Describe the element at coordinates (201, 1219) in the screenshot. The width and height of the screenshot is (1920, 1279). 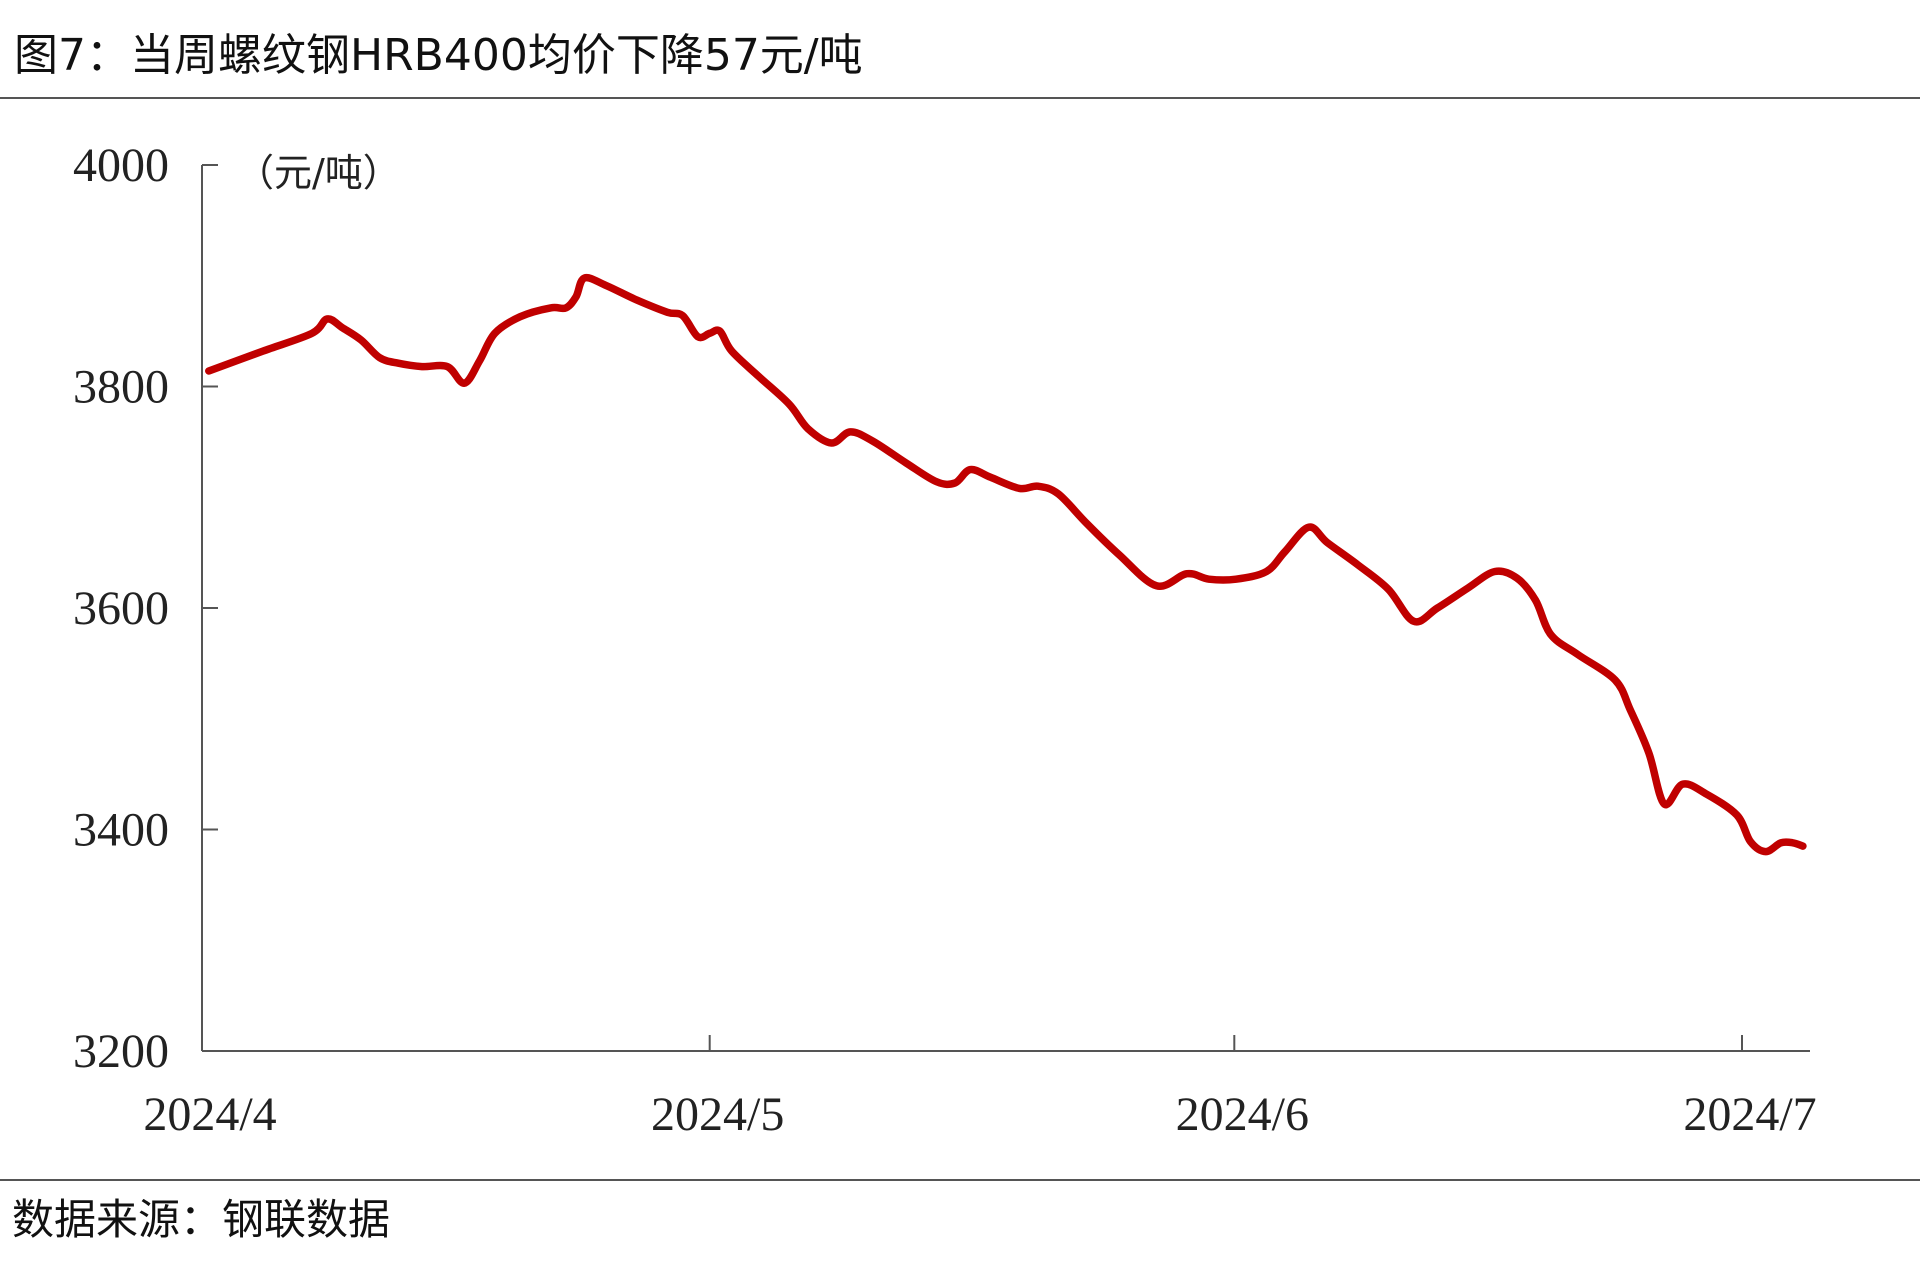
I see `source-note: 数据来源：钢联数据` at that location.